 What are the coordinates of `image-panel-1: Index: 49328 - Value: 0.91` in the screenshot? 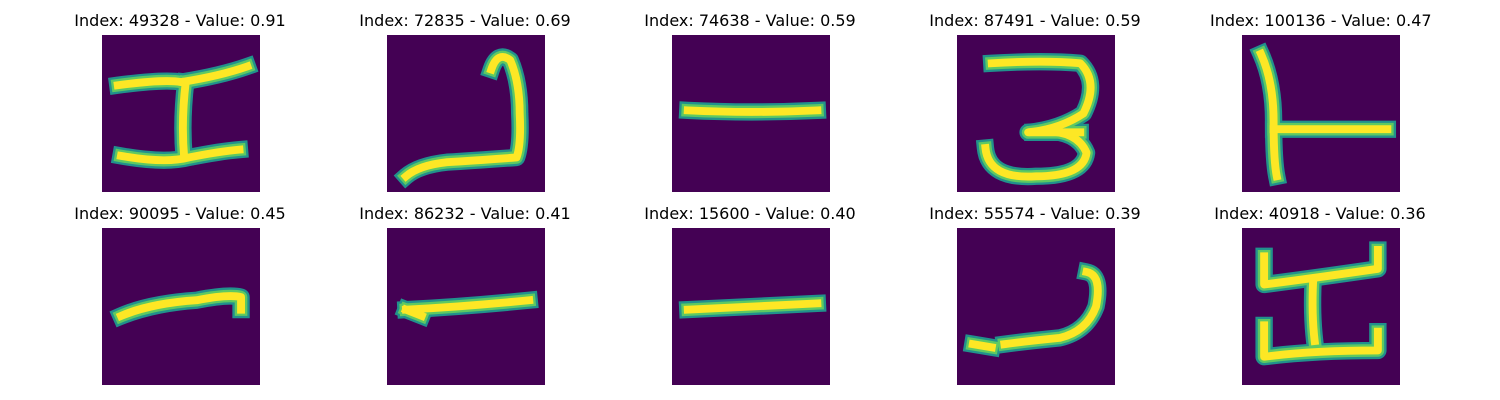 It's located at (180, 100).